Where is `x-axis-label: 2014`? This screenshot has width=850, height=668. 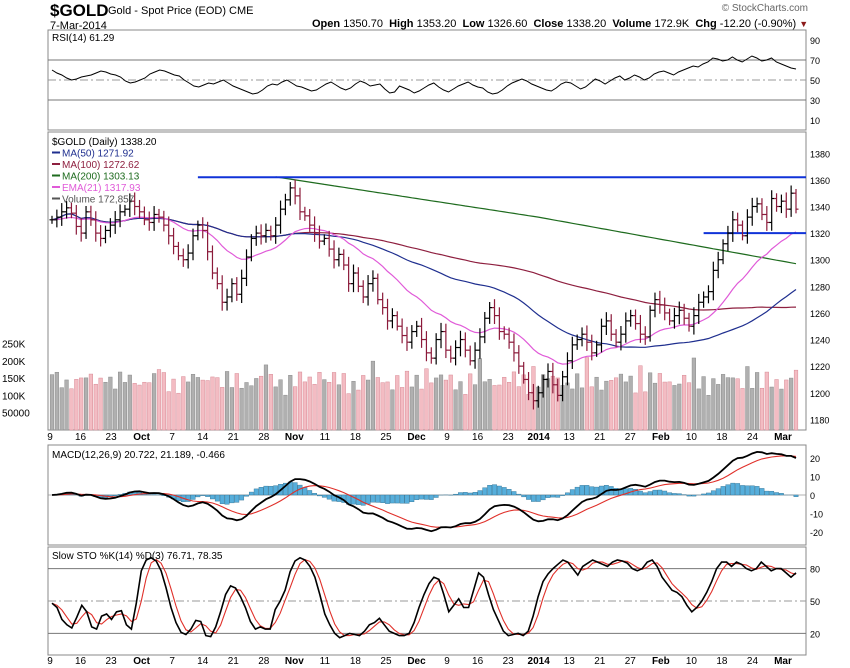 x-axis-label: 2014 is located at coordinates (539, 437).